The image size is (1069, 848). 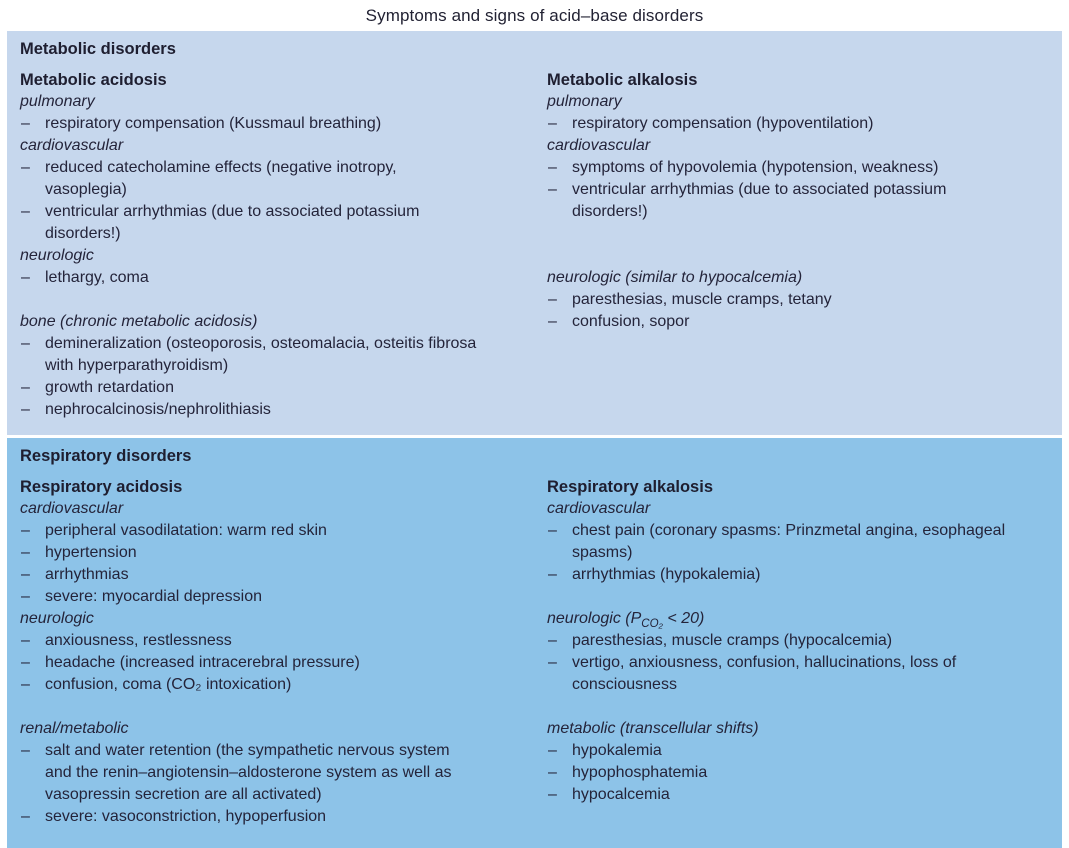 What do you see at coordinates (702, 299) in the screenshot?
I see `item-text: paresthesias, muscle cramps, tetany` at bounding box center [702, 299].